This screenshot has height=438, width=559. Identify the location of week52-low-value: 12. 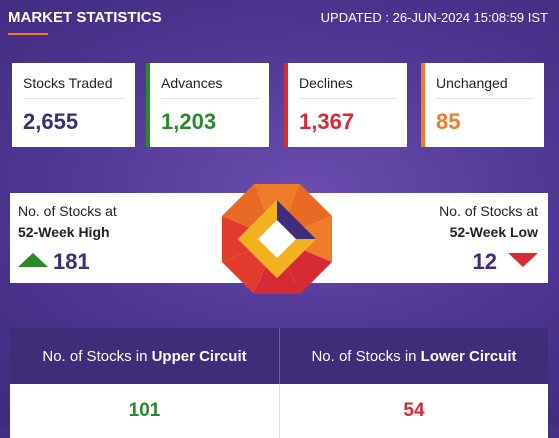
(484, 261).